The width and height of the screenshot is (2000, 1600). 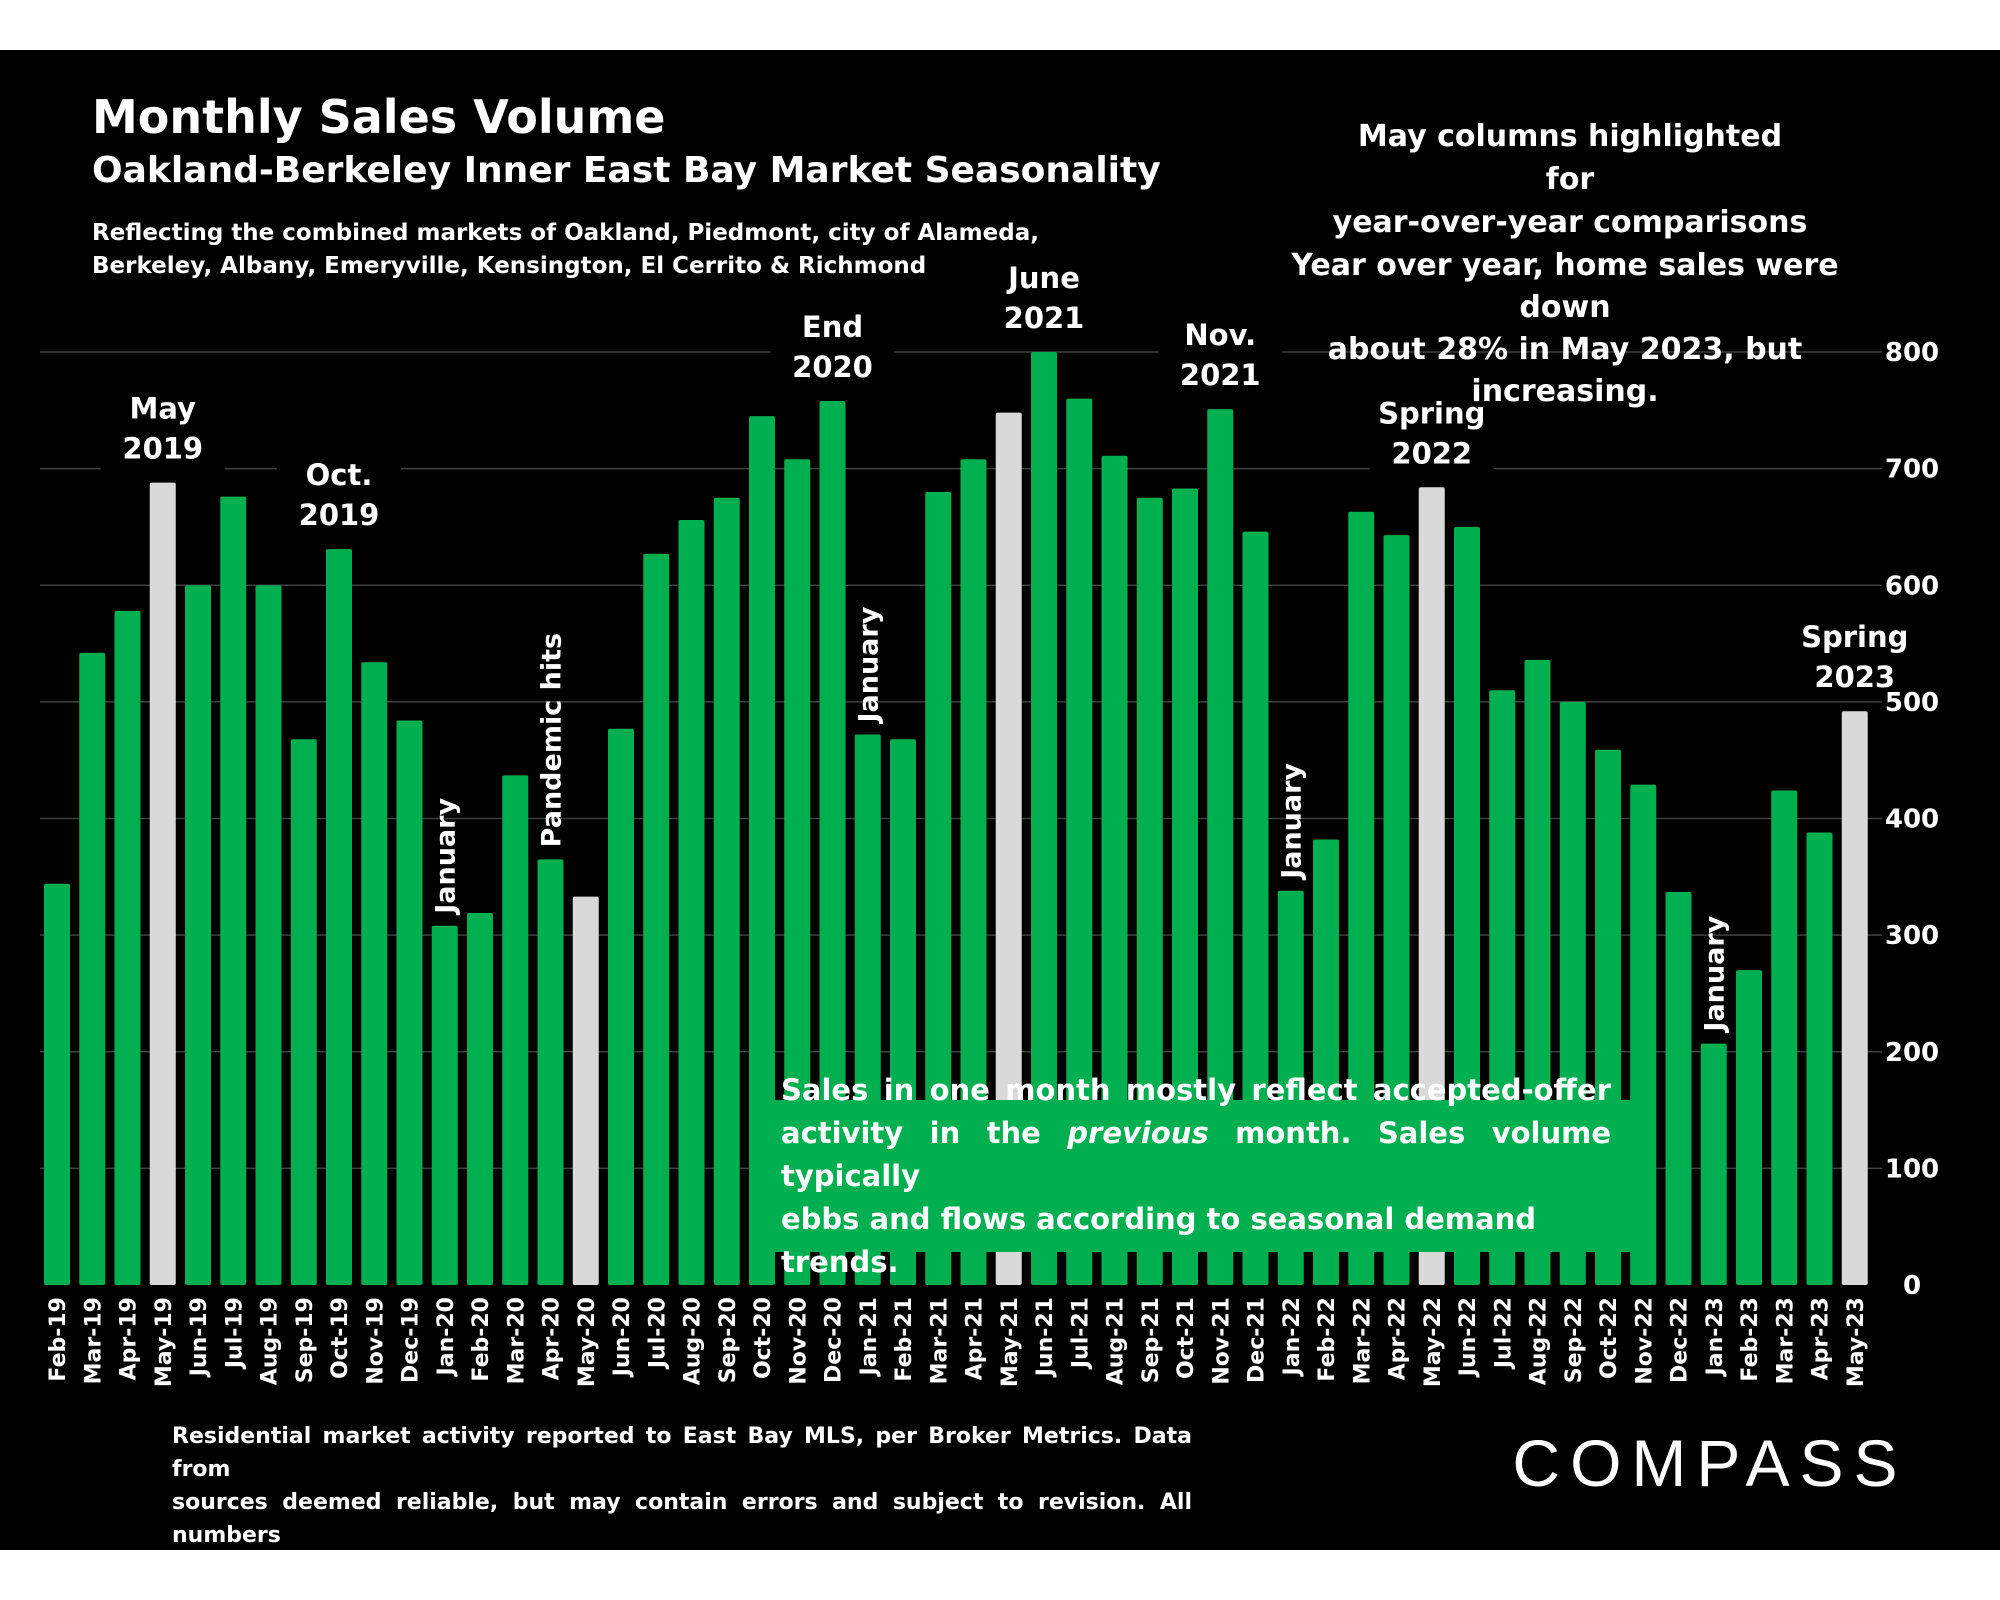 I want to click on x-tick-label: Mar-19, so click(x=93, y=1340).